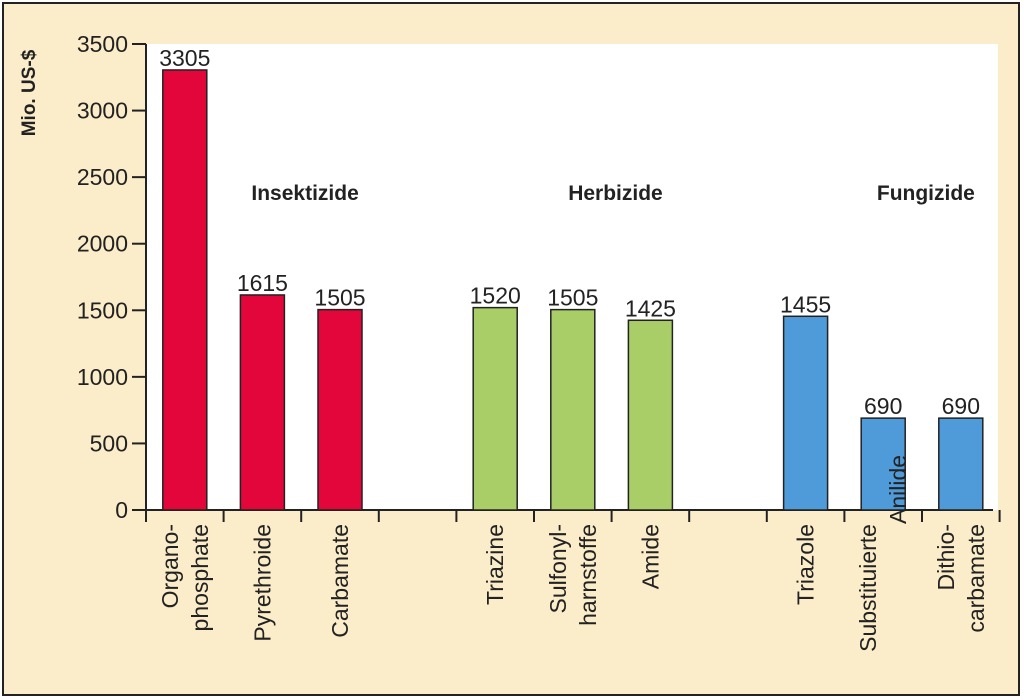 The width and height of the screenshot is (1024, 700). Describe the element at coordinates (495, 296) in the screenshot. I see `bar-value-label: 1520` at that location.